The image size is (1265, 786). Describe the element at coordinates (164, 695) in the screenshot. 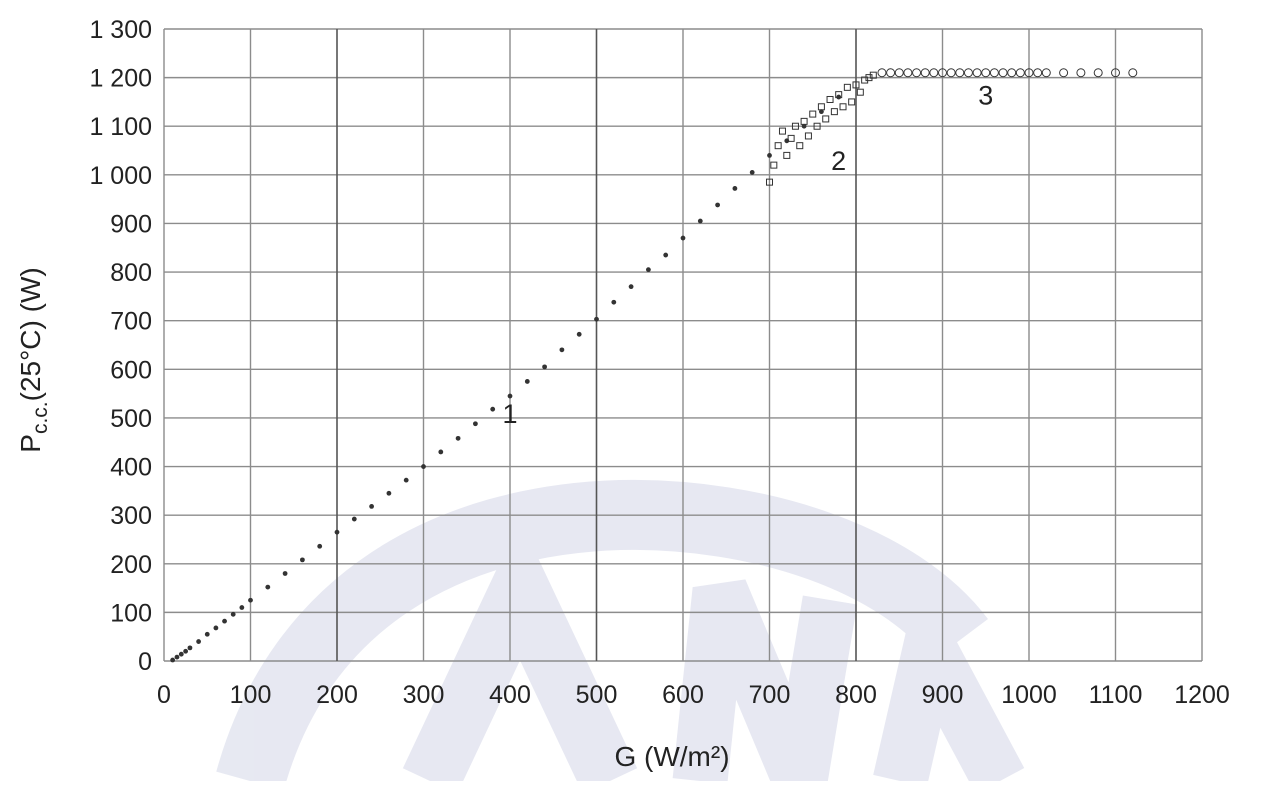

I see `x-tick-label: 0` at that location.